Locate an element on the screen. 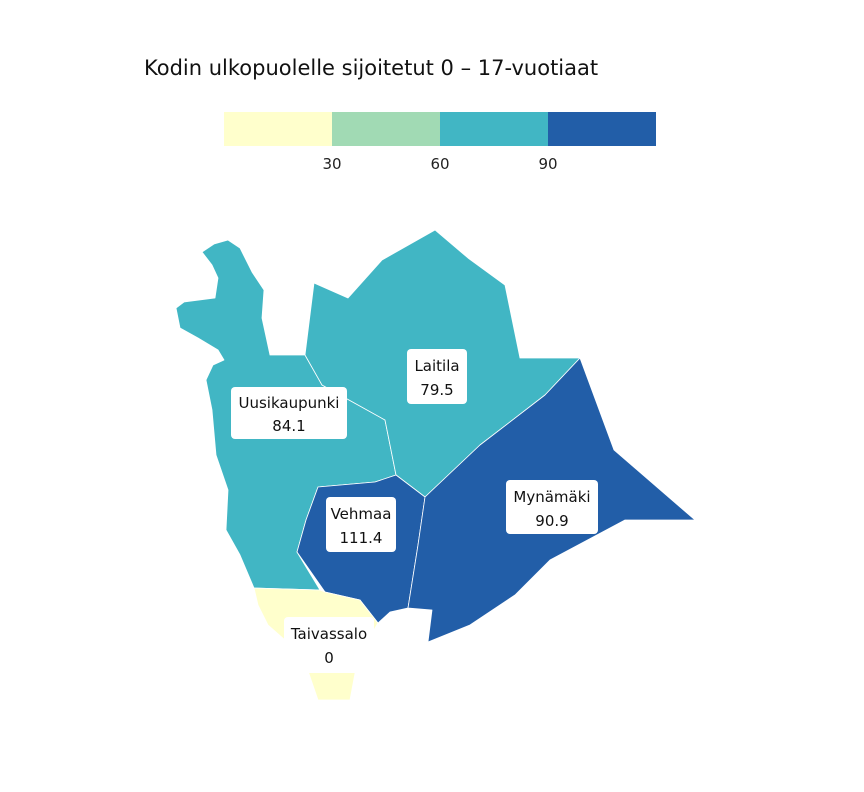  legend-tick-60: 60 is located at coordinates (439, 164).